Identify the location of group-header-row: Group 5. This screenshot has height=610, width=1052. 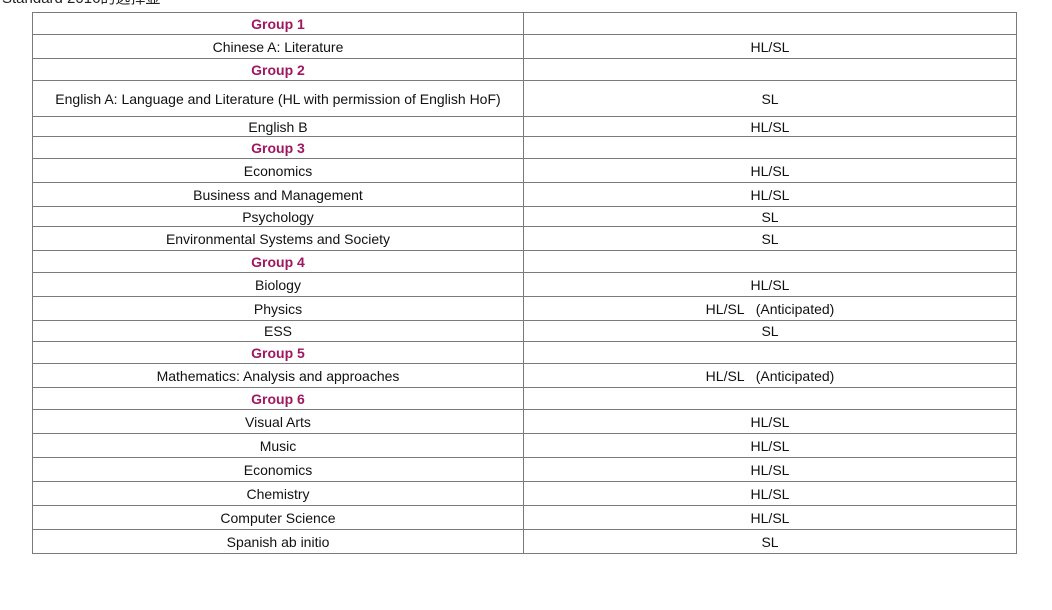
(524, 352).